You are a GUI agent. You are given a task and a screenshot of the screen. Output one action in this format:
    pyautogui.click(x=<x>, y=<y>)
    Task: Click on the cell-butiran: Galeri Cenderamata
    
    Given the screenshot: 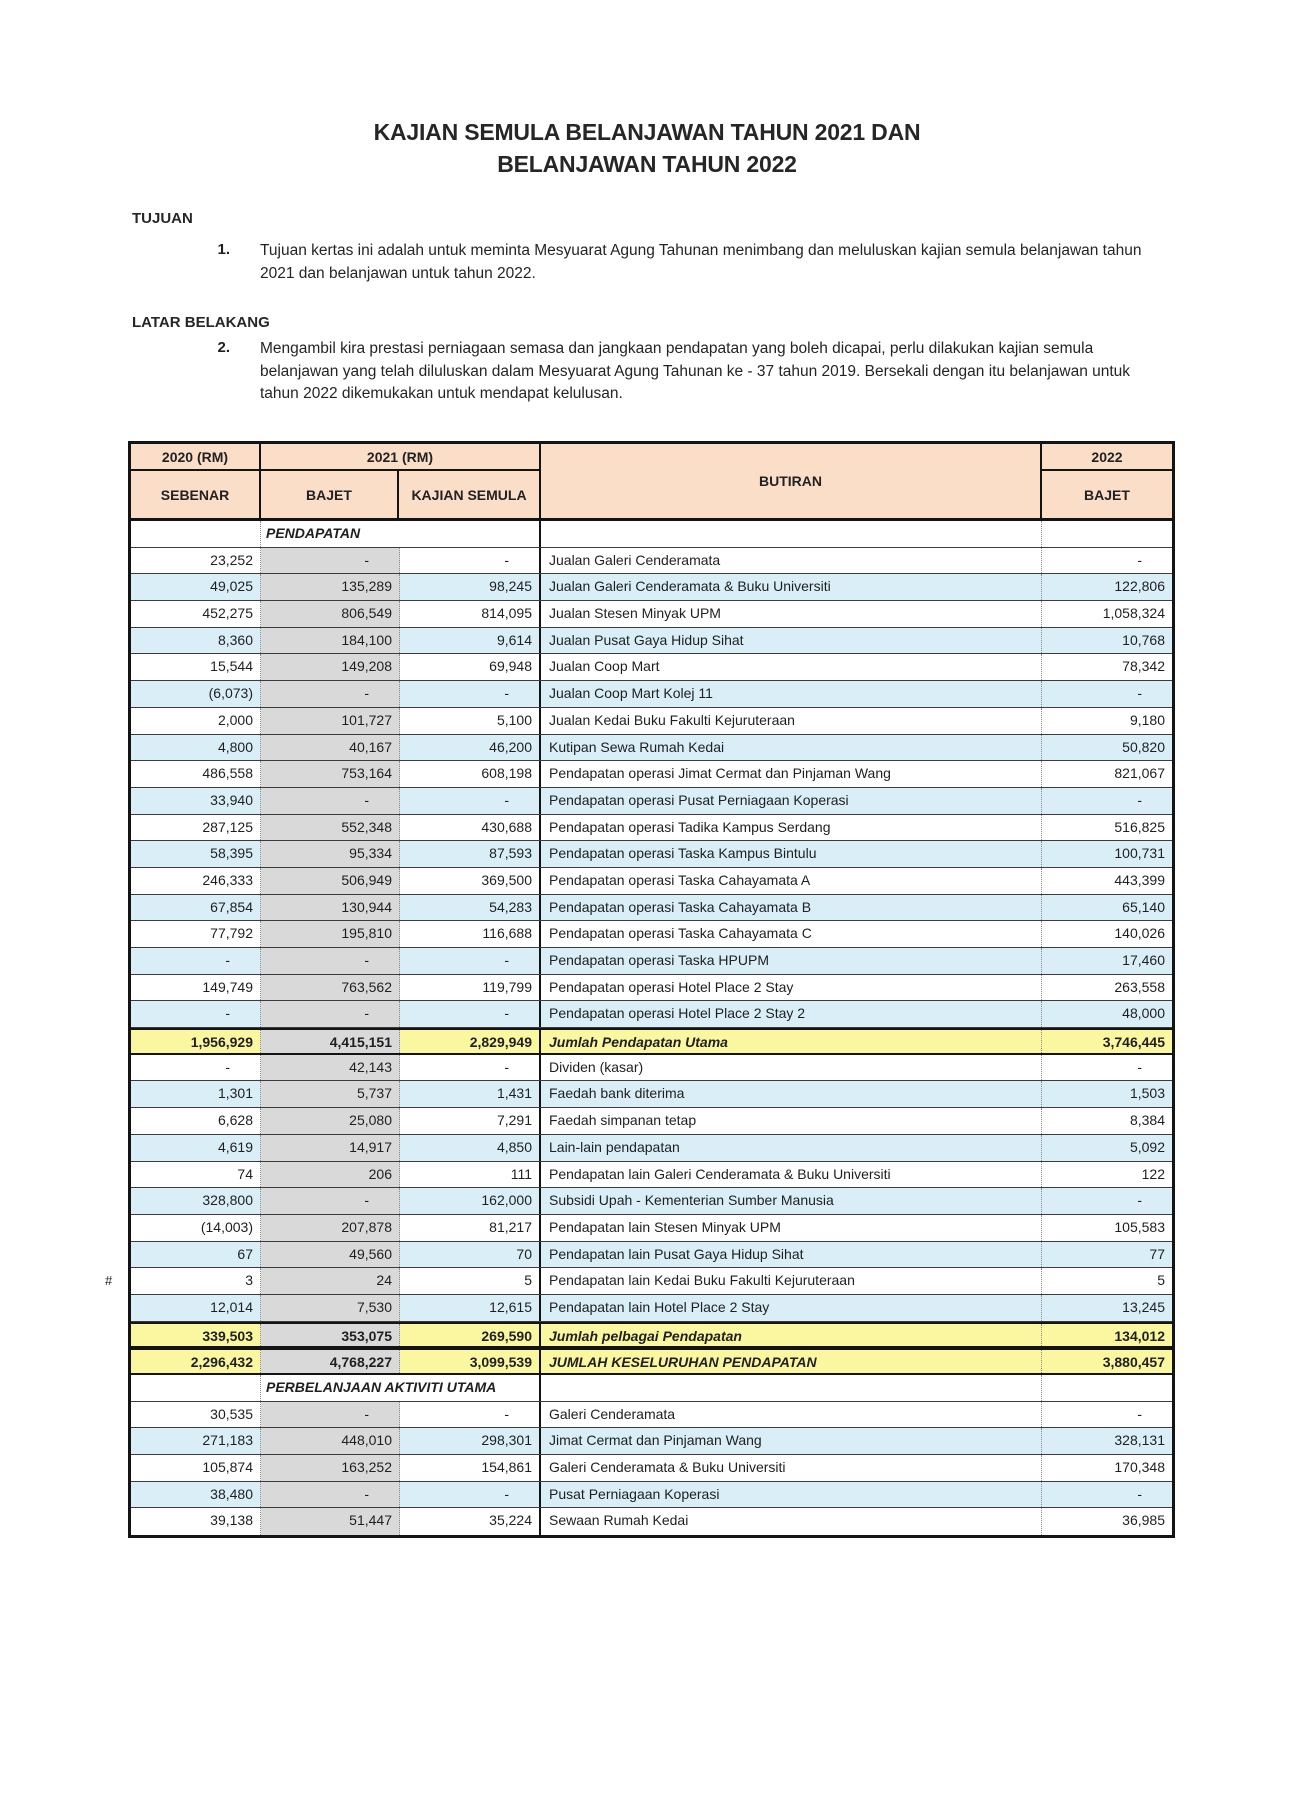 What is the action you would take?
    pyautogui.click(x=791, y=1414)
    